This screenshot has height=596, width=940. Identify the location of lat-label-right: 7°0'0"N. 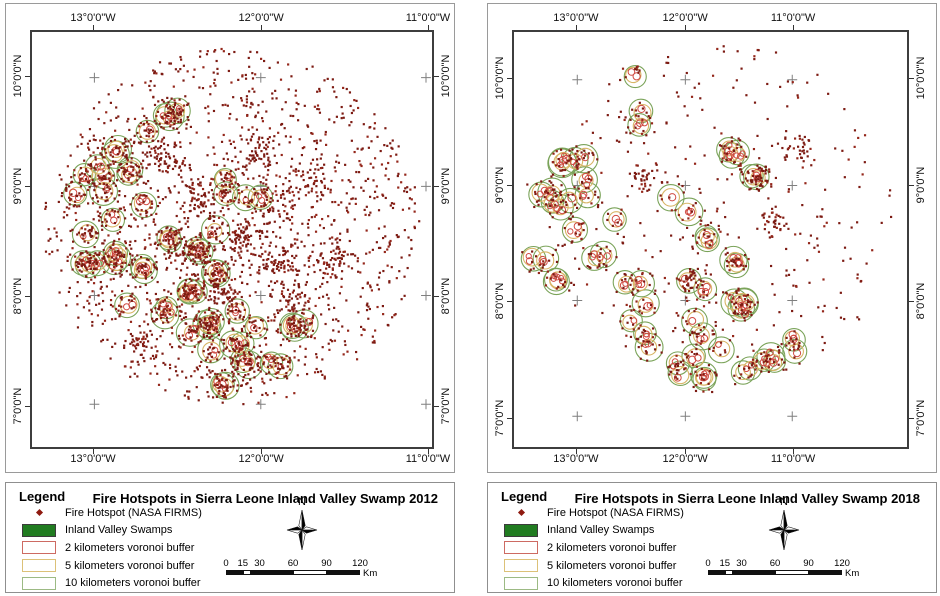
(446, 406).